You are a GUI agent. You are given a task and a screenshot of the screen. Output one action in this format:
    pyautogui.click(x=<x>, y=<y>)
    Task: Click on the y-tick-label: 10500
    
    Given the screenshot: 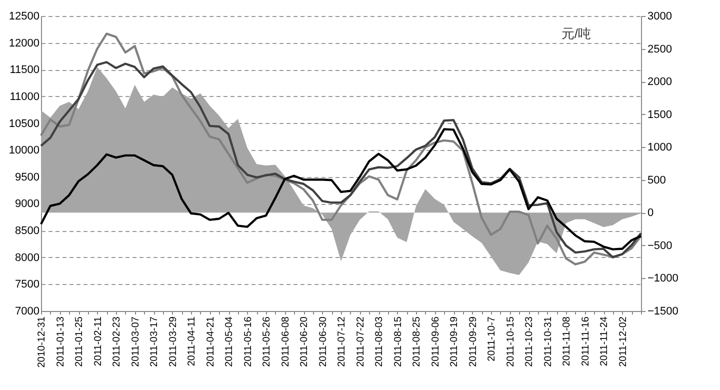 What is the action you would take?
    pyautogui.click(x=24, y=124)
    